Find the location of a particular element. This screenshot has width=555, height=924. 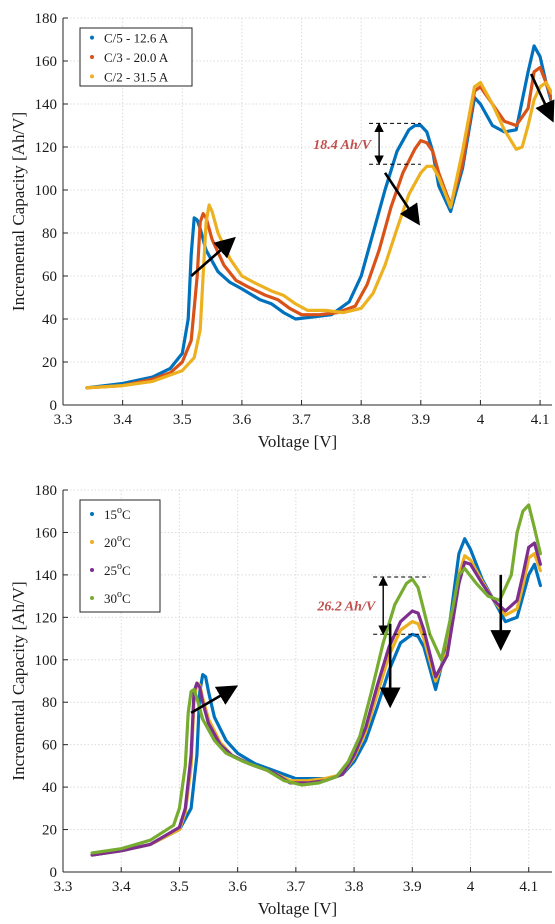

legend-entry-2: C/2 - 31.5 A is located at coordinates (136, 76).